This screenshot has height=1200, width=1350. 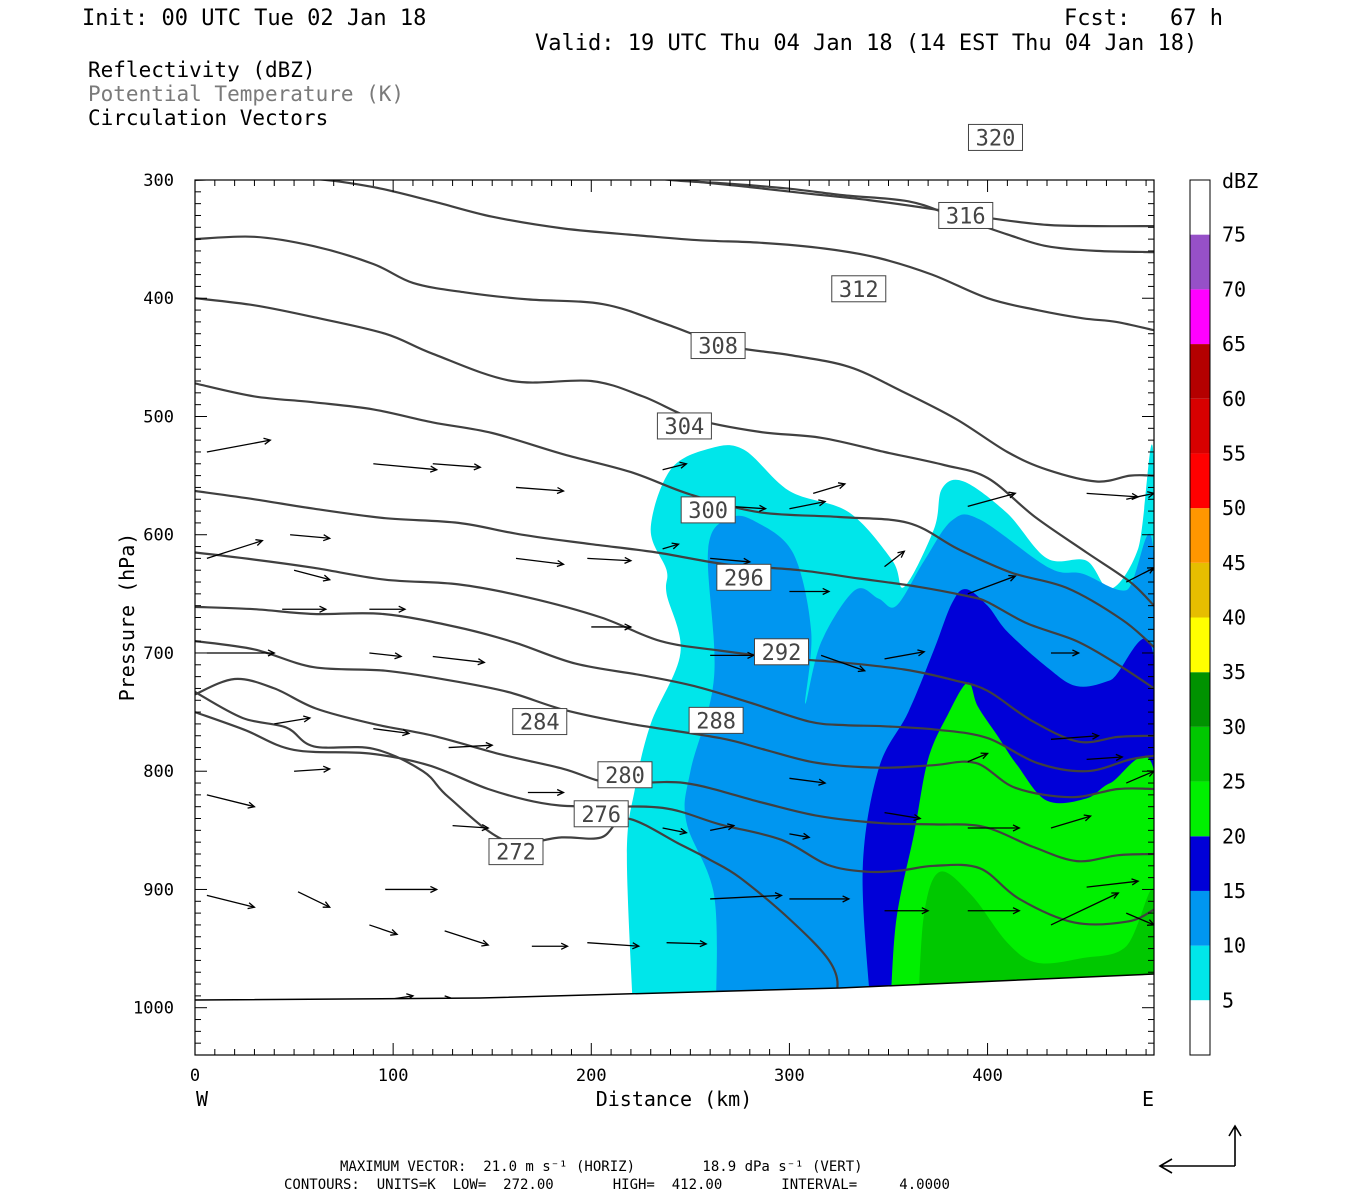 What do you see at coordinates (789, 1076) in the screenshot?
I see `x-tick-label: 300` at bounding box center [789, 1076].